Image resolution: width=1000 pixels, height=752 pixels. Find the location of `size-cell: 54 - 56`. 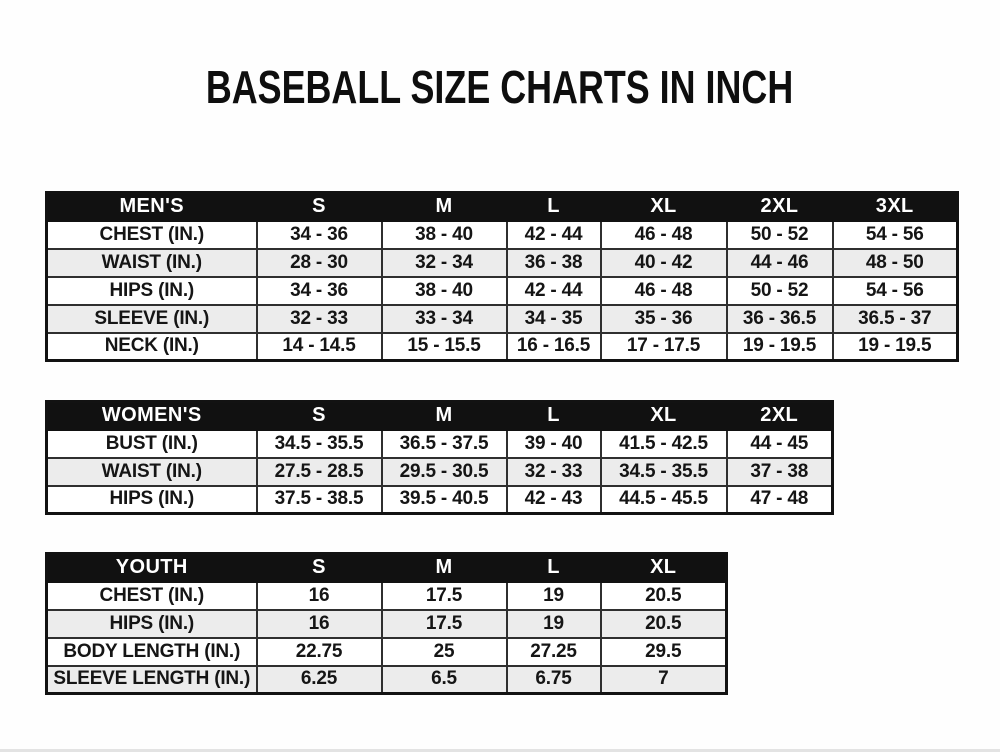

size-cell: 54 - 56 is located at coordinates (895, 234).